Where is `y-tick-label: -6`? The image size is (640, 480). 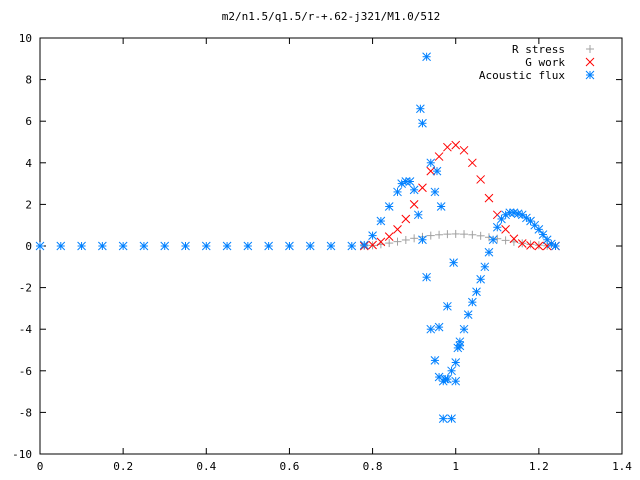 y-tick-label: -6 is located at coordinates (25, 371).